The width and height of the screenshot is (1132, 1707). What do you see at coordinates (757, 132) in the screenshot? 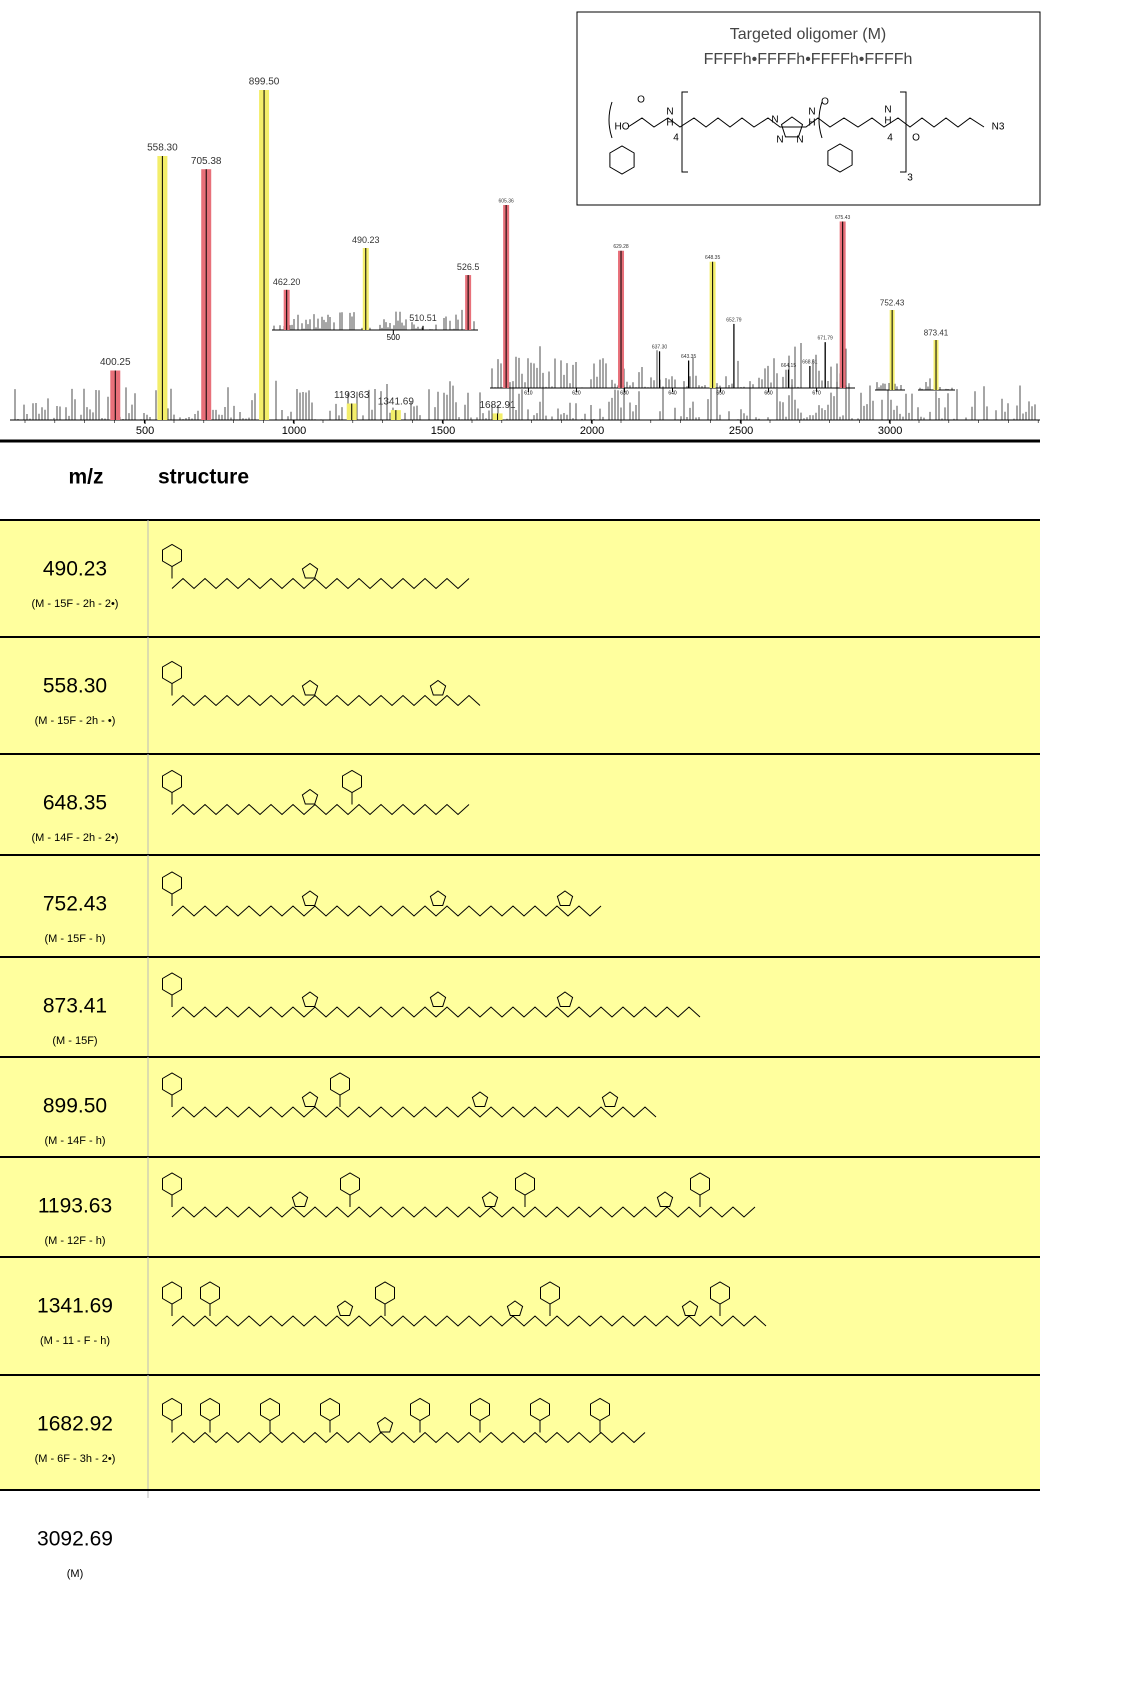
I see `brackets` at bounding box center [757, 132].